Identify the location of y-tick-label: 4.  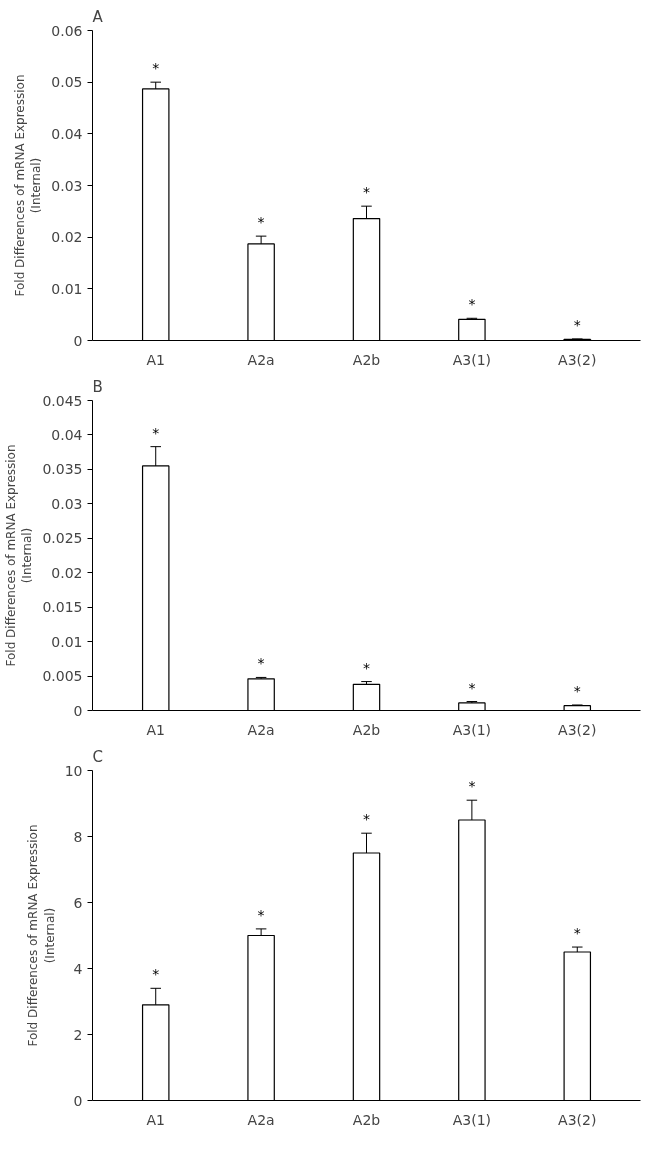
(78, 968).